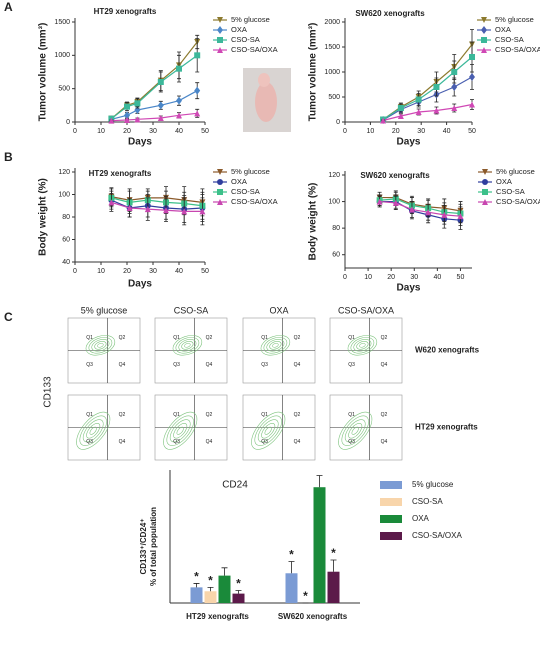  Describe the element at coordinates (278, 310) in the screenshot. I see `column-header: OXA` at that location.